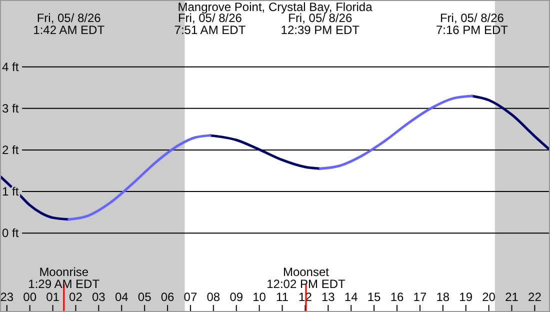 The image size is (550, 312). I want to click on x-tick-label: 14, so click(351, 297).